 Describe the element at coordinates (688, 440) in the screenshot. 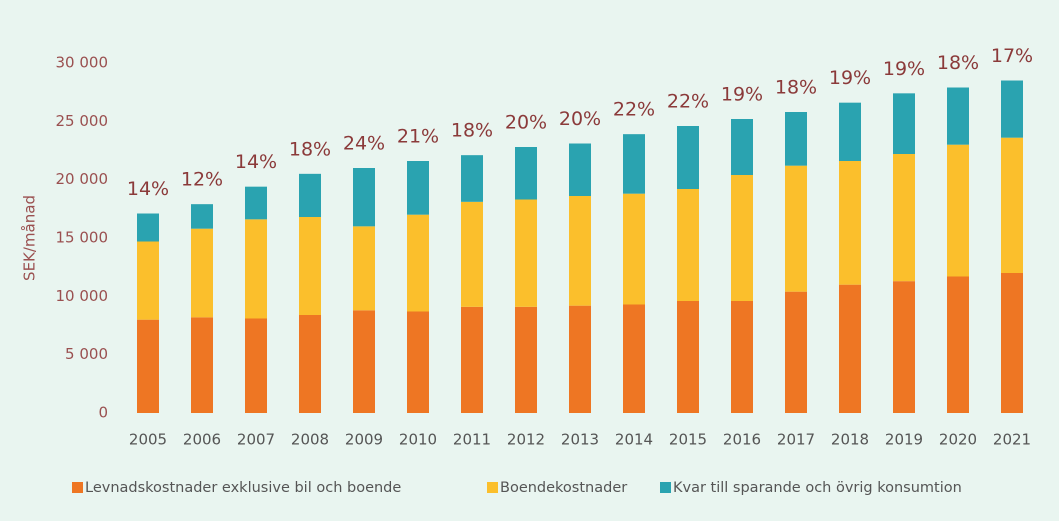

I see `x-tick-label: 2015` at that location.